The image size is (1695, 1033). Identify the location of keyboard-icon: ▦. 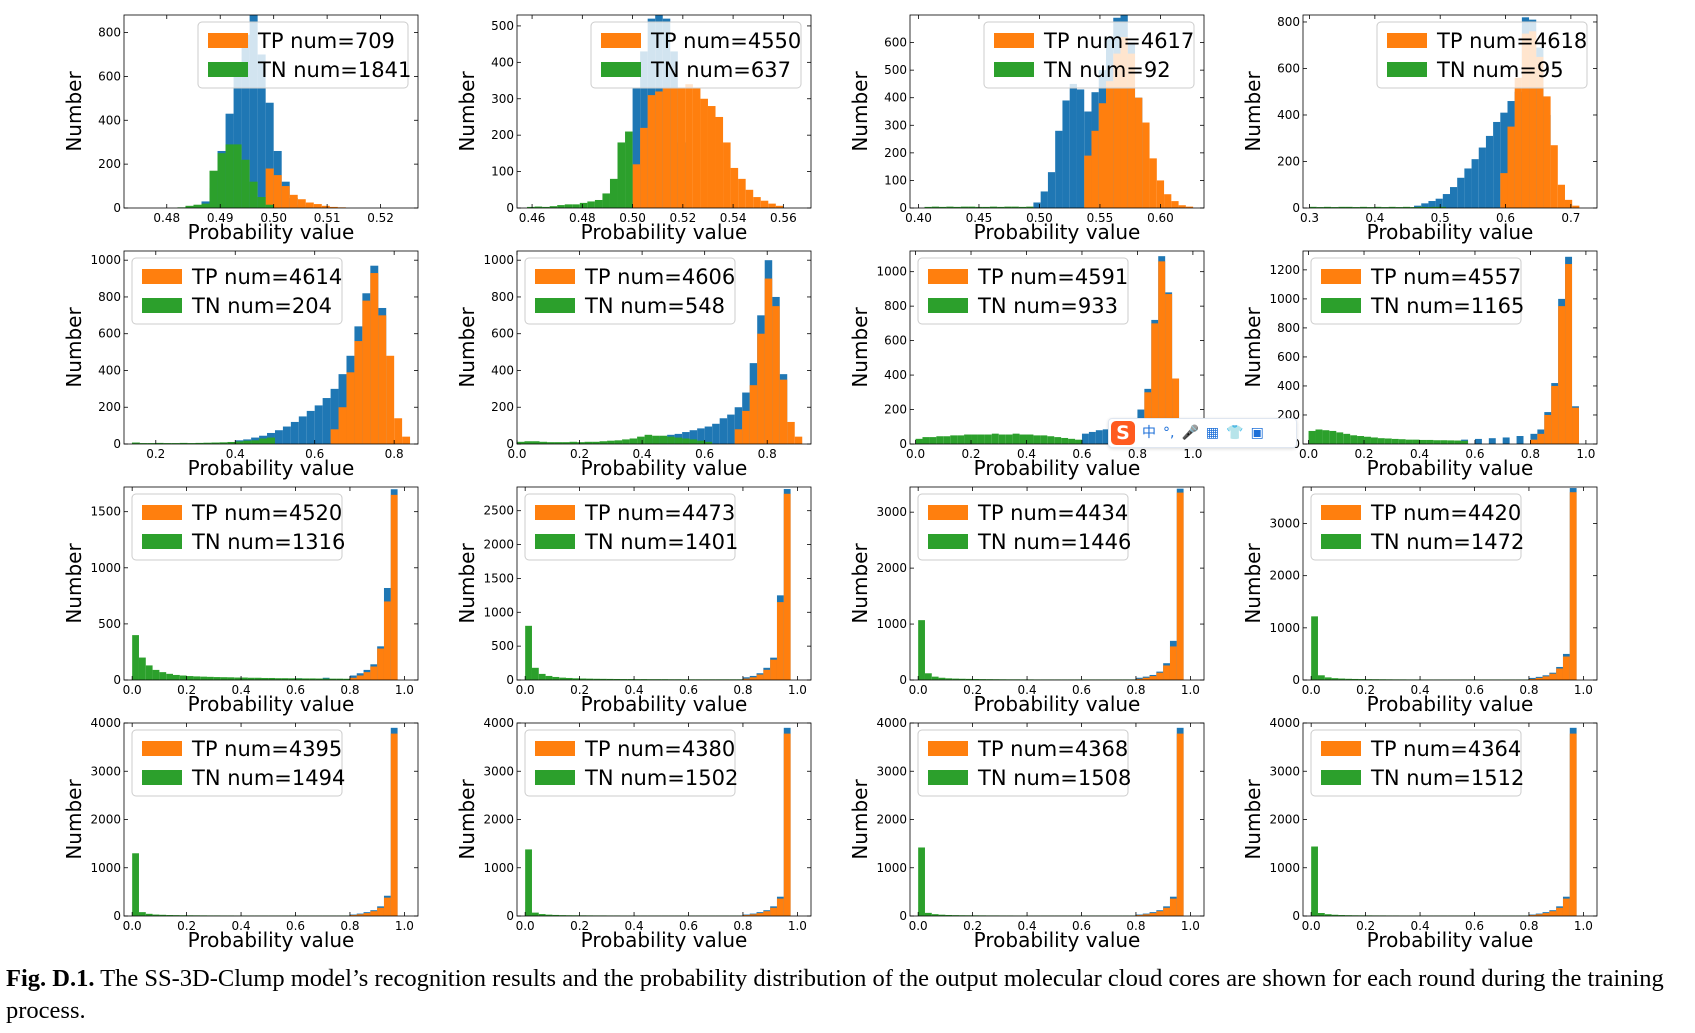
(1212, 433).